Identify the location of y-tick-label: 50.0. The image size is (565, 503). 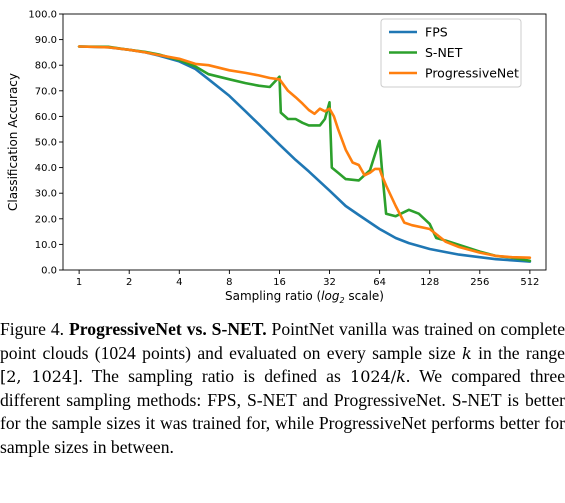
(46, 143).